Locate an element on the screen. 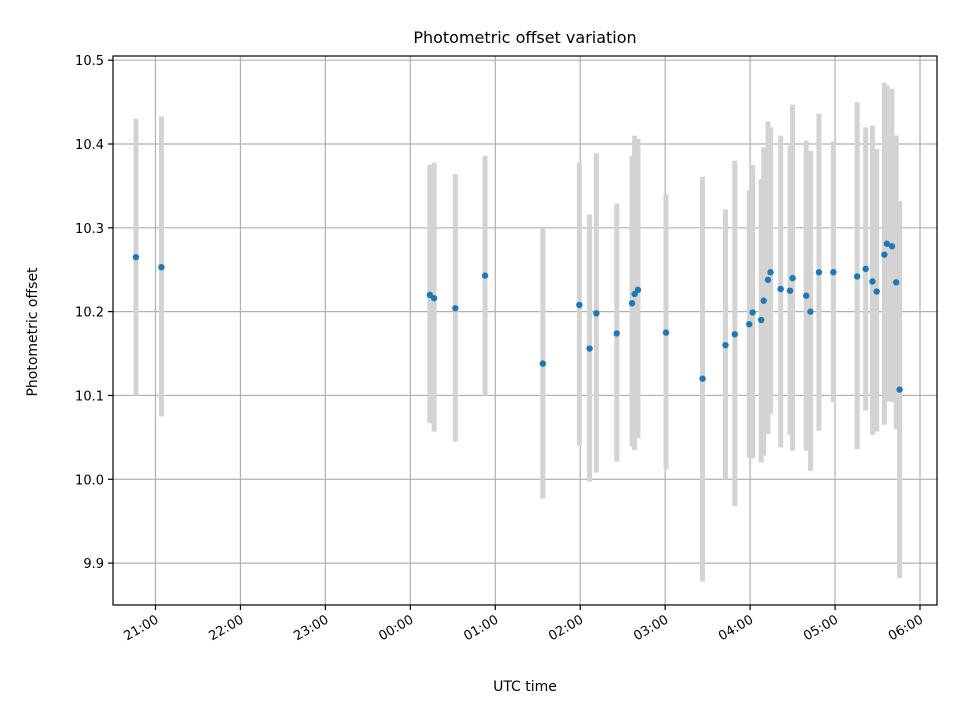 This screenshot has height=720, width=960. y-axis-ticks: 9.9 10.0 10.1 10.2 10.3 10.4 10.5 is located at coordinates (94, 313).